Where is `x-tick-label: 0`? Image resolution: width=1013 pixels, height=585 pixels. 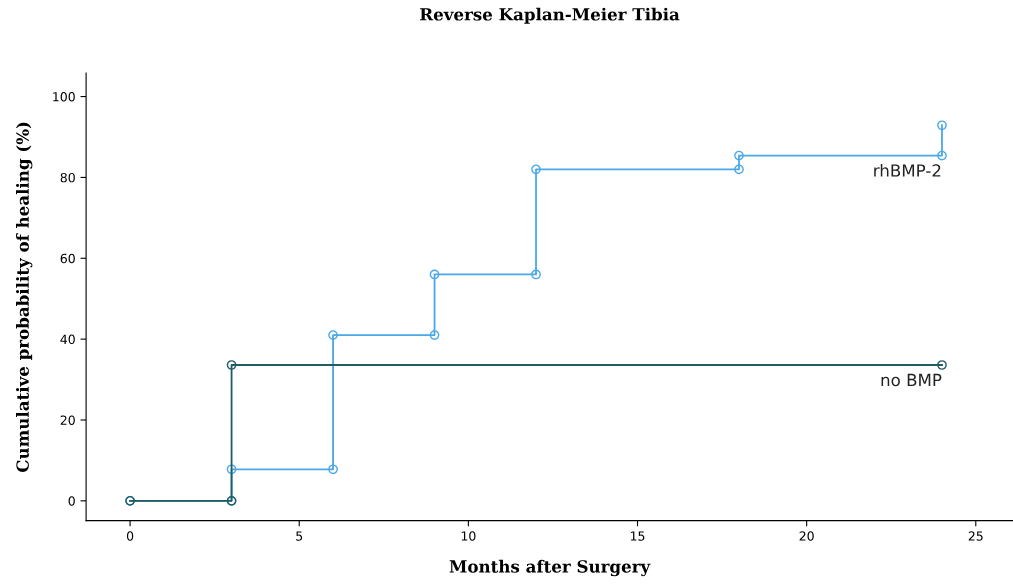 x-tick-label: 0 is located at coordinates (130, 536).